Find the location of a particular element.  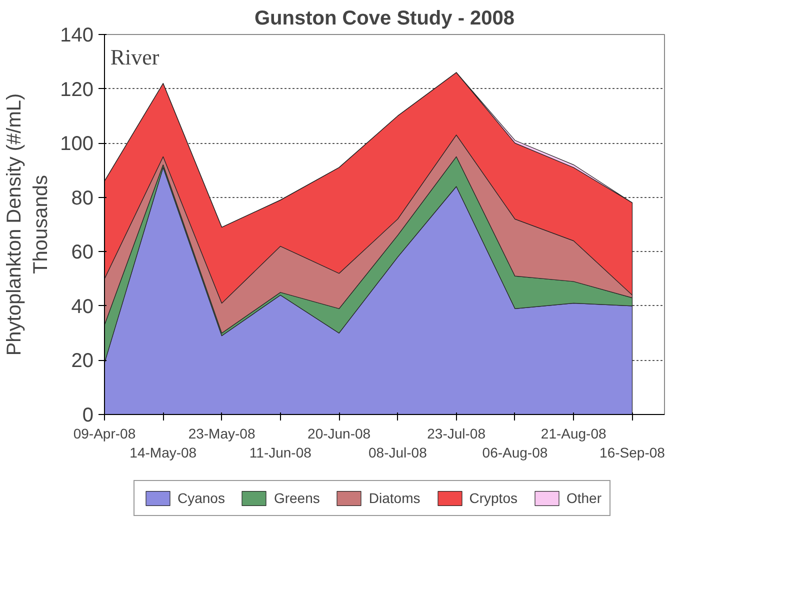

y-tick-label: 140 is located at coordinates (77, 35).